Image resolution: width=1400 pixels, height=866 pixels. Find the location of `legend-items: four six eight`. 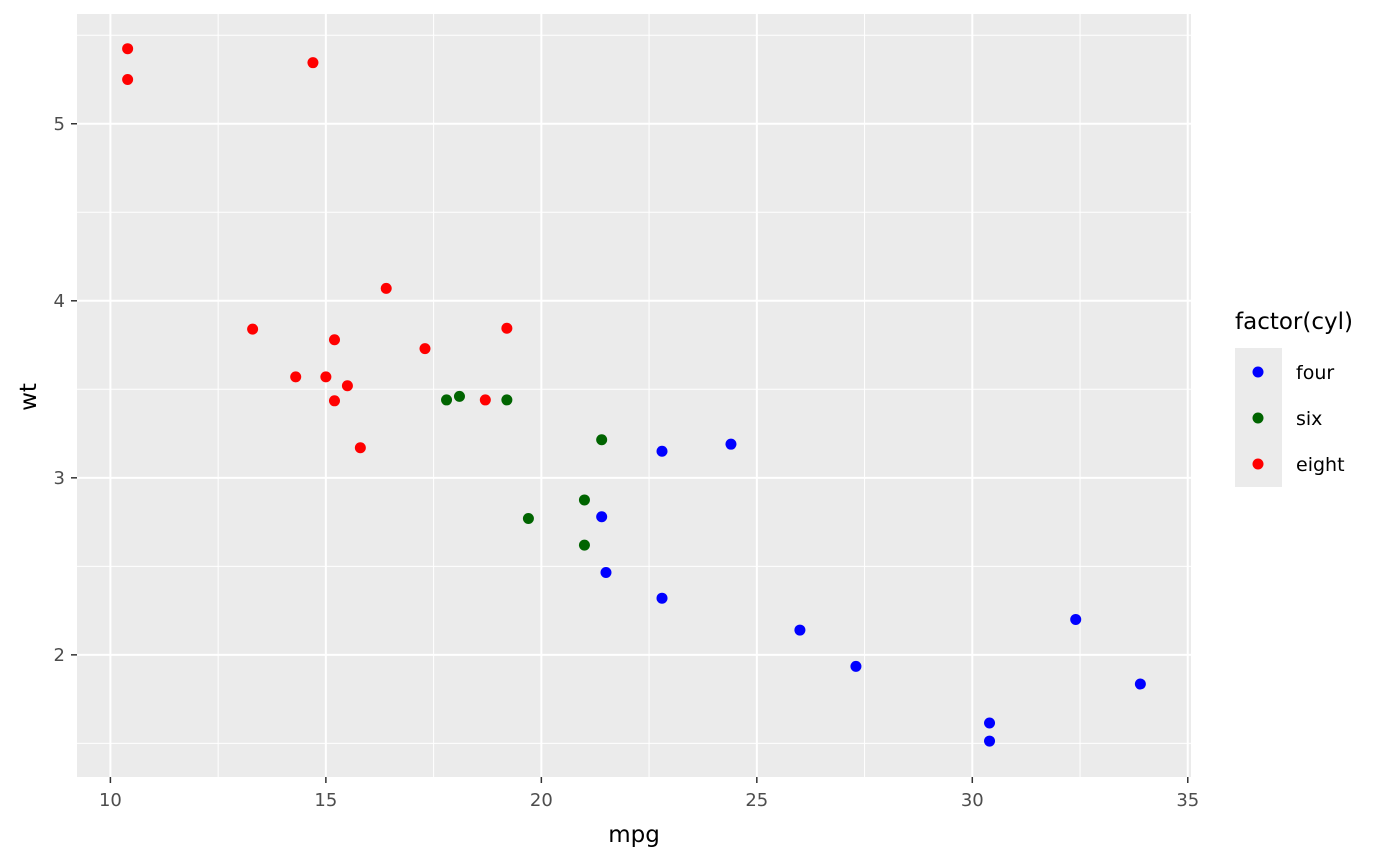

legend-items: four six eight is located at coordinates (1298, 419).